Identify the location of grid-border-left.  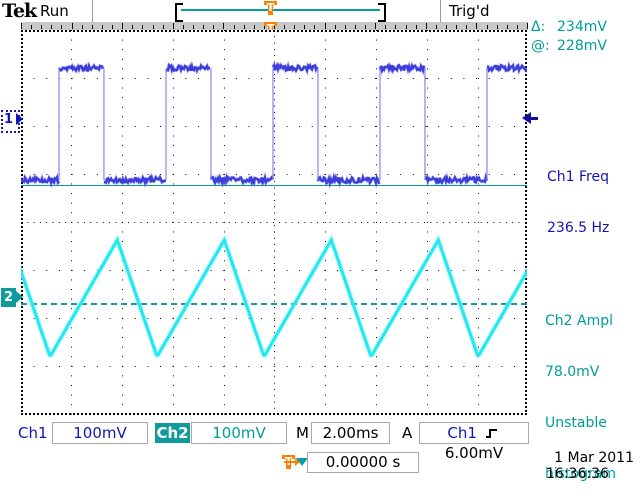
(22, 222).